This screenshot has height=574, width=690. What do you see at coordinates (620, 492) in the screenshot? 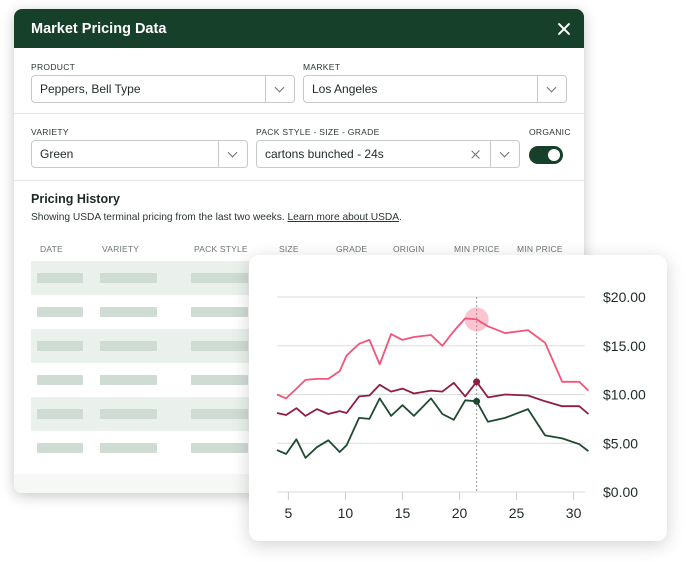
I see `y-tick-label: $0.00` at bounding box center [620, 492].